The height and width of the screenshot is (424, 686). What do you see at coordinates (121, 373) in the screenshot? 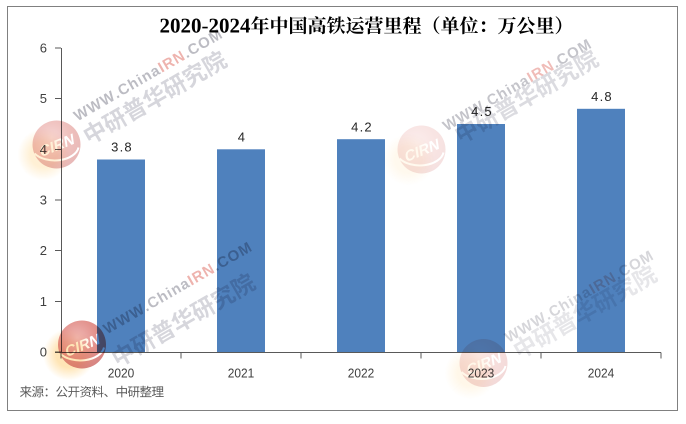
I see `svg-text: 2020` at bounding box center [121, 373].